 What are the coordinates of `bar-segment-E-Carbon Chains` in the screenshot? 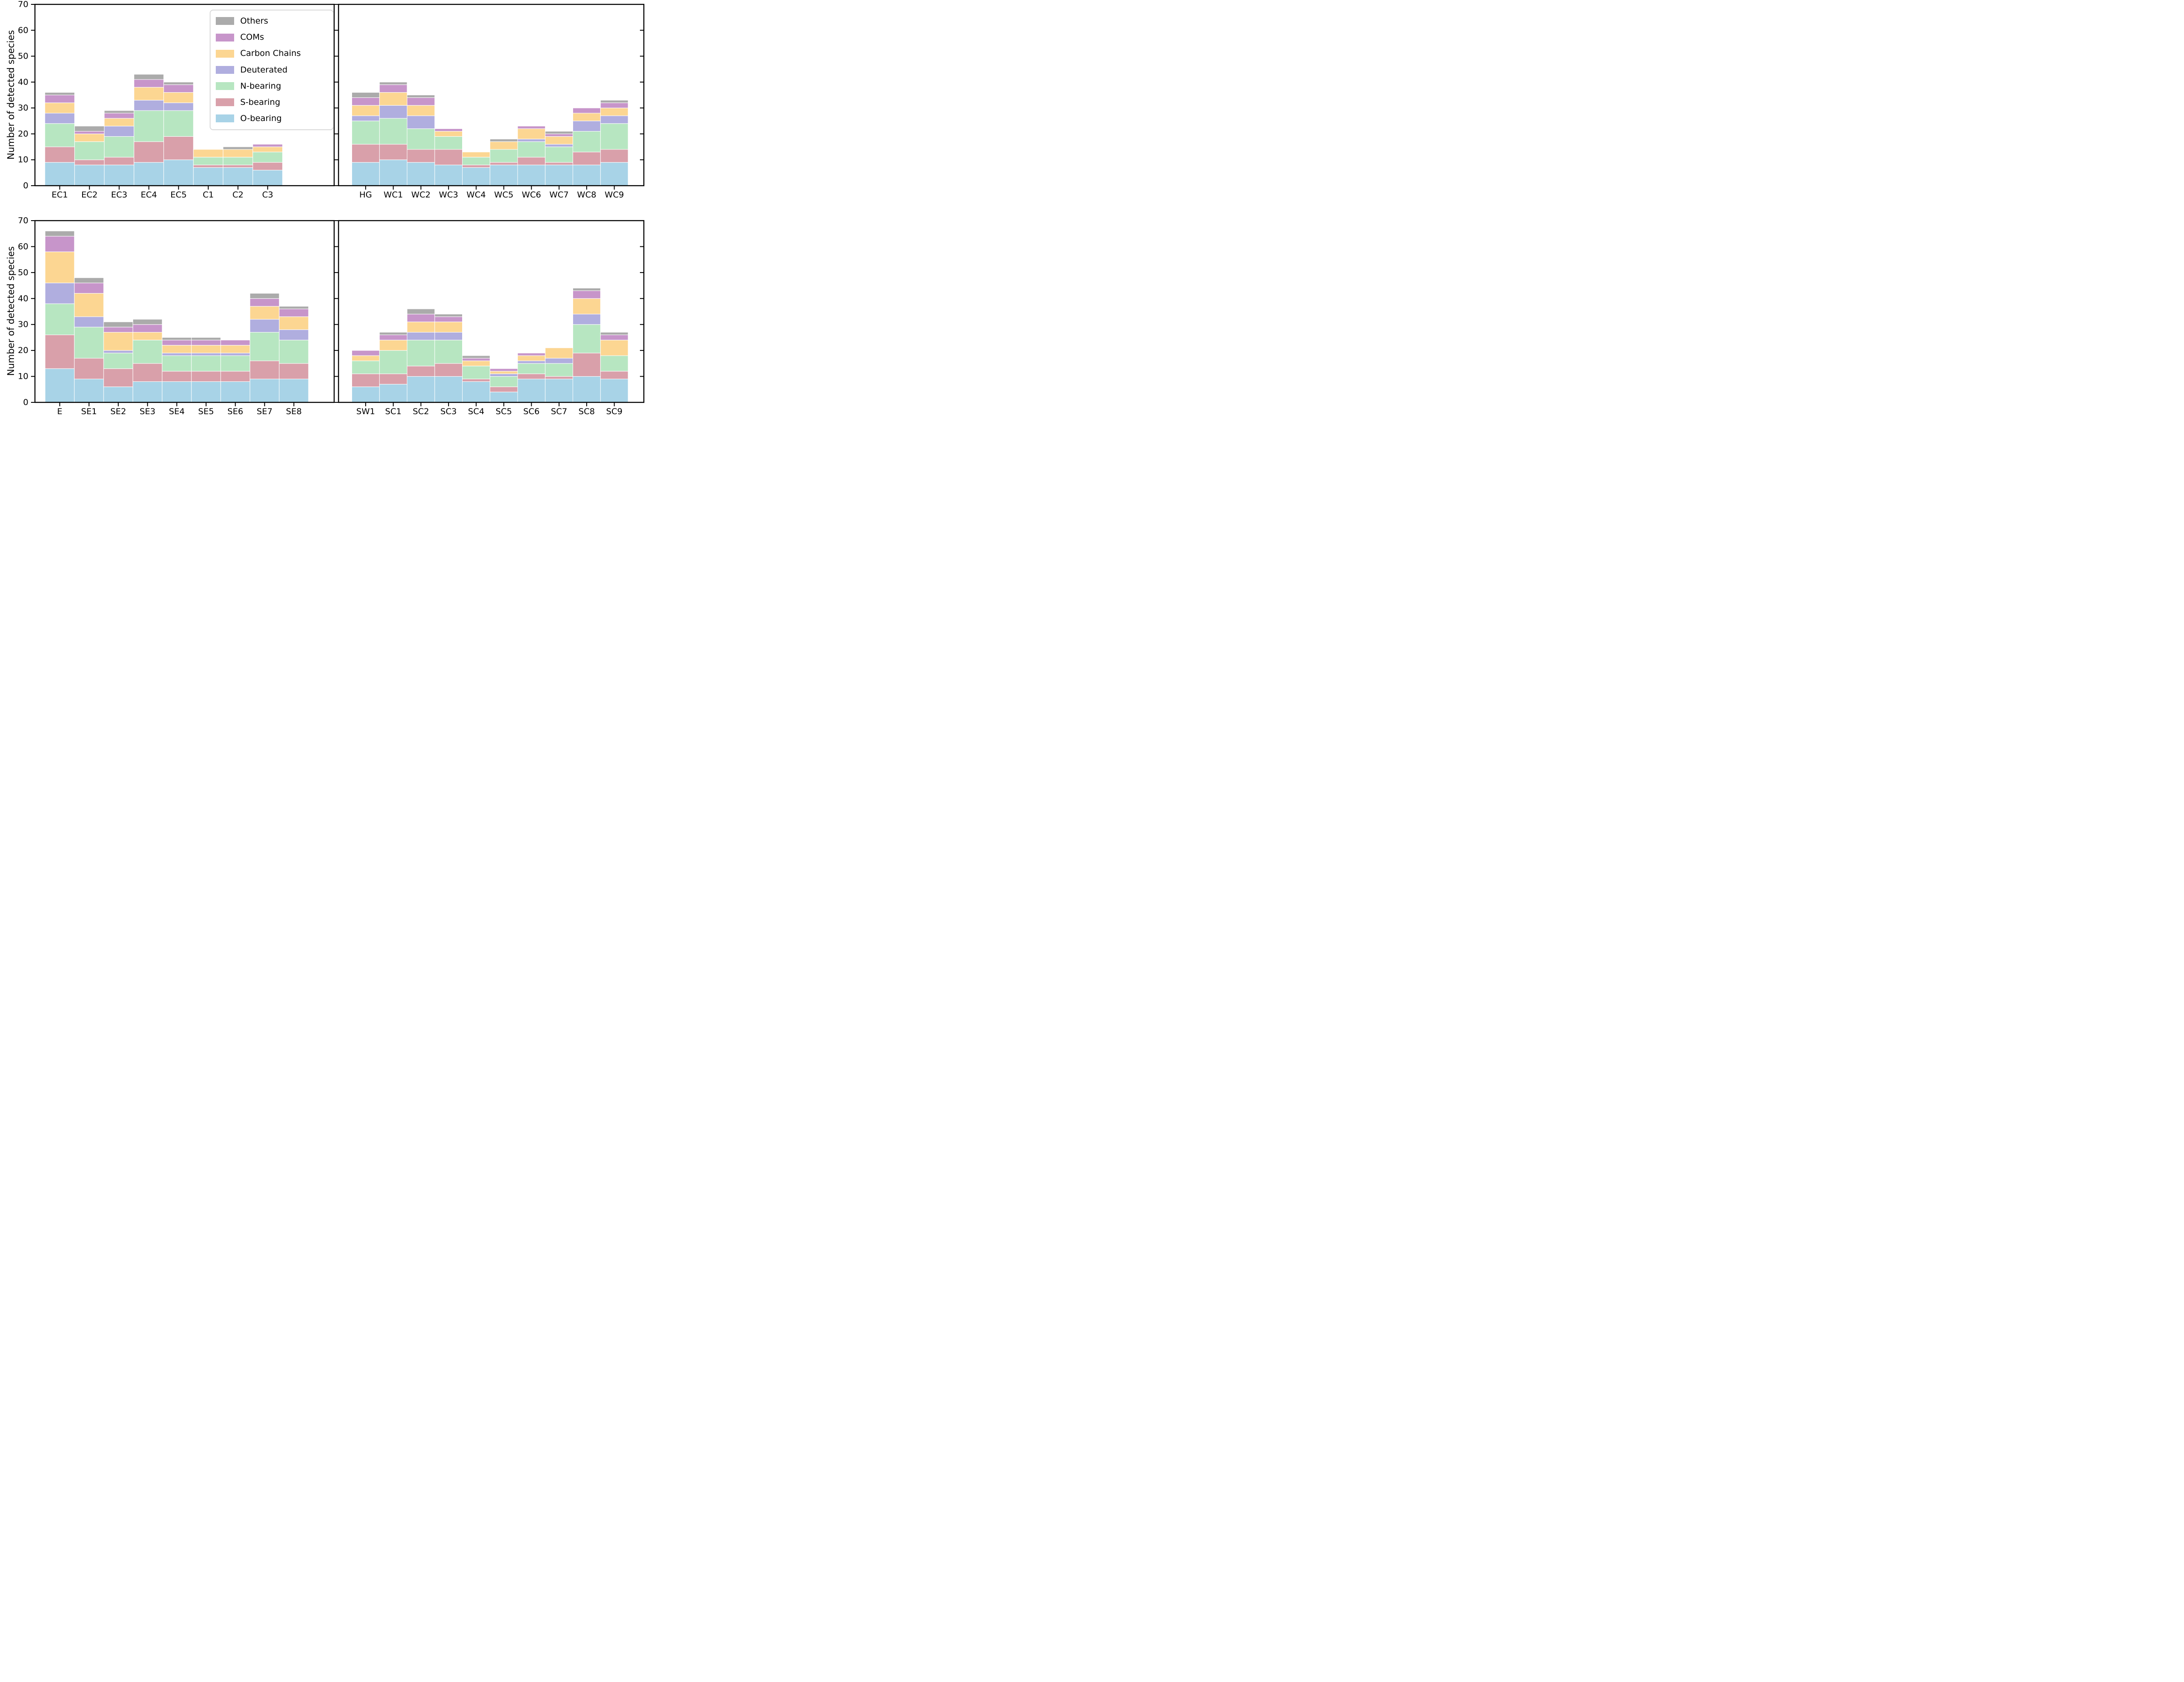 It's located at (60, 267).